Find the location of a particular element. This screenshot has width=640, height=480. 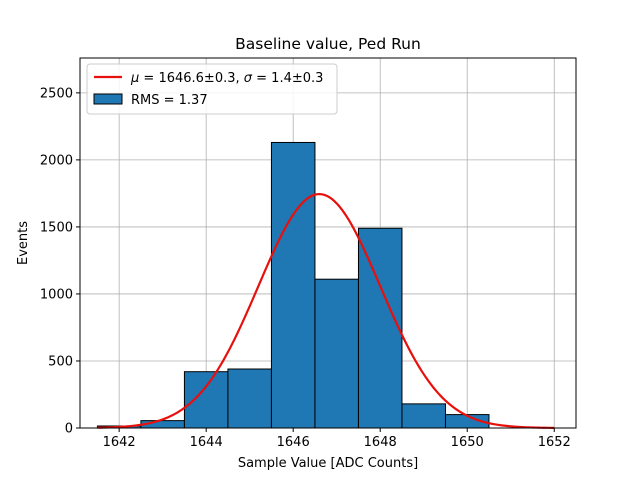

y-tick-label: 1500 is located at coordinates (56, 227).